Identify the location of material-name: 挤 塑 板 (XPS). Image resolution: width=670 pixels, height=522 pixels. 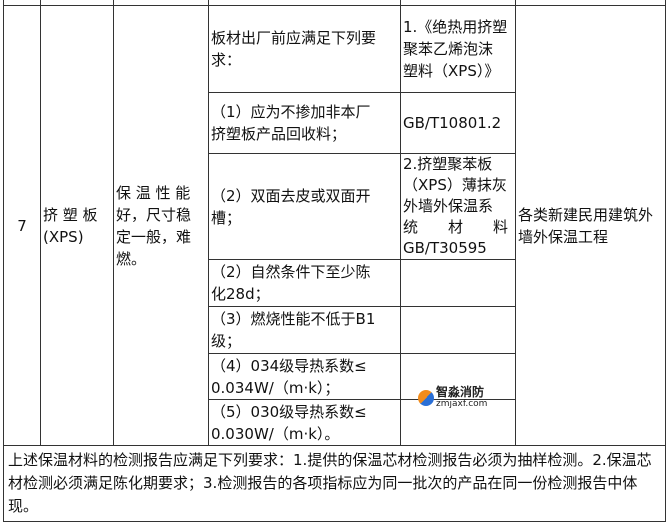
(77, 225).